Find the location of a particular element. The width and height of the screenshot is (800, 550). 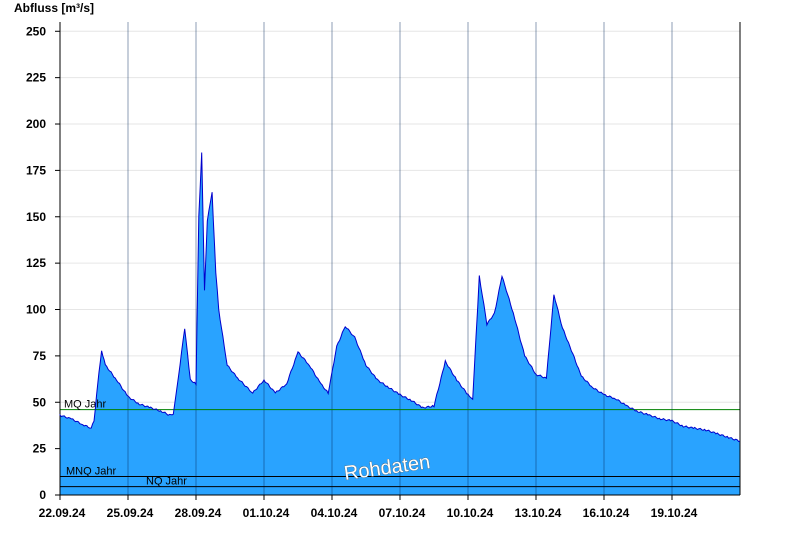

x-tick-label: 22.09.24 is located at coordinates (62, 513).